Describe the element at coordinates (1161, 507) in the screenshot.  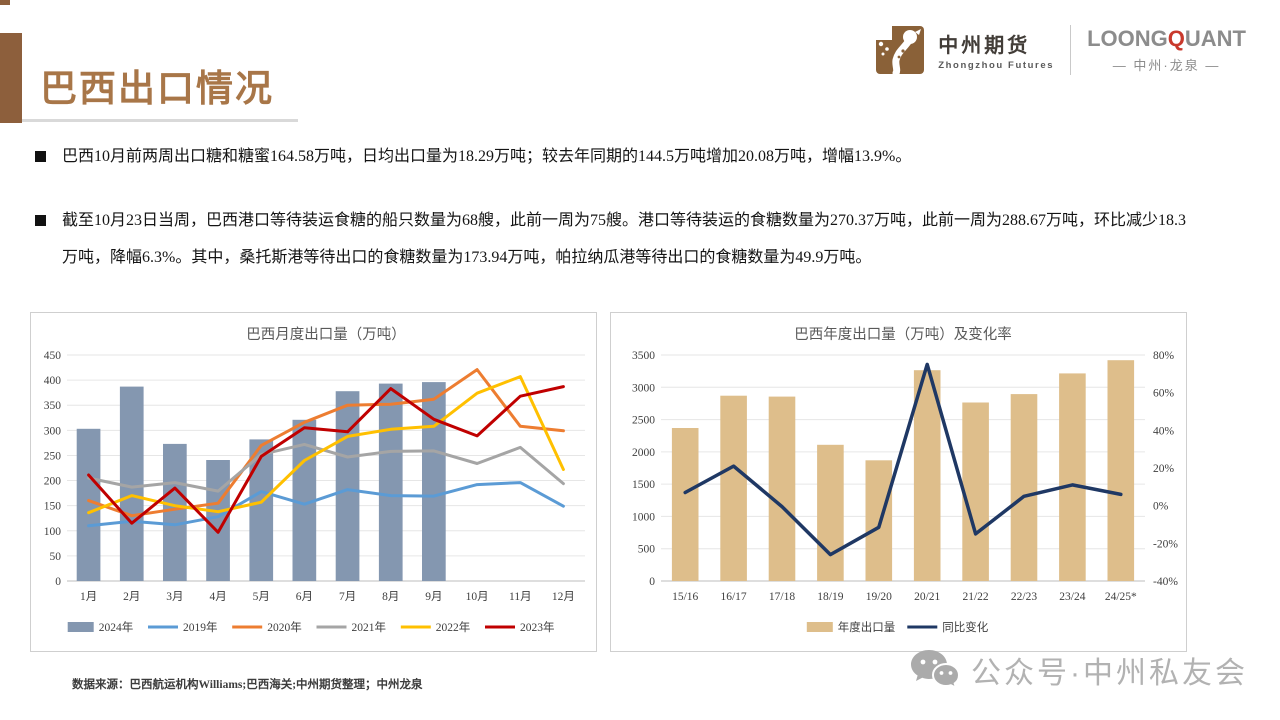
I see `svg-text: 0%` at that location.